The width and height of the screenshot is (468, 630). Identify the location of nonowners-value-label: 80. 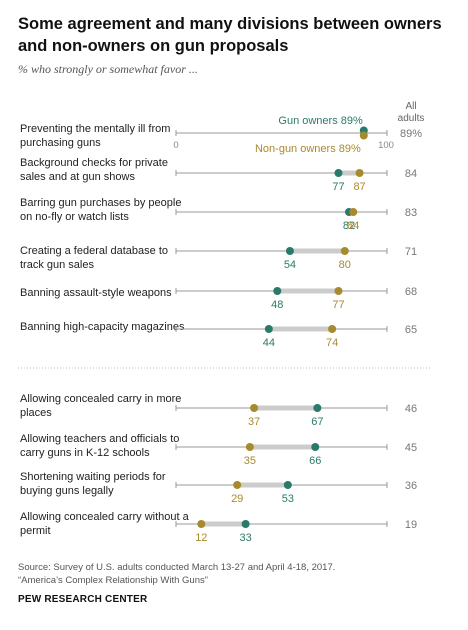
(345, 265).